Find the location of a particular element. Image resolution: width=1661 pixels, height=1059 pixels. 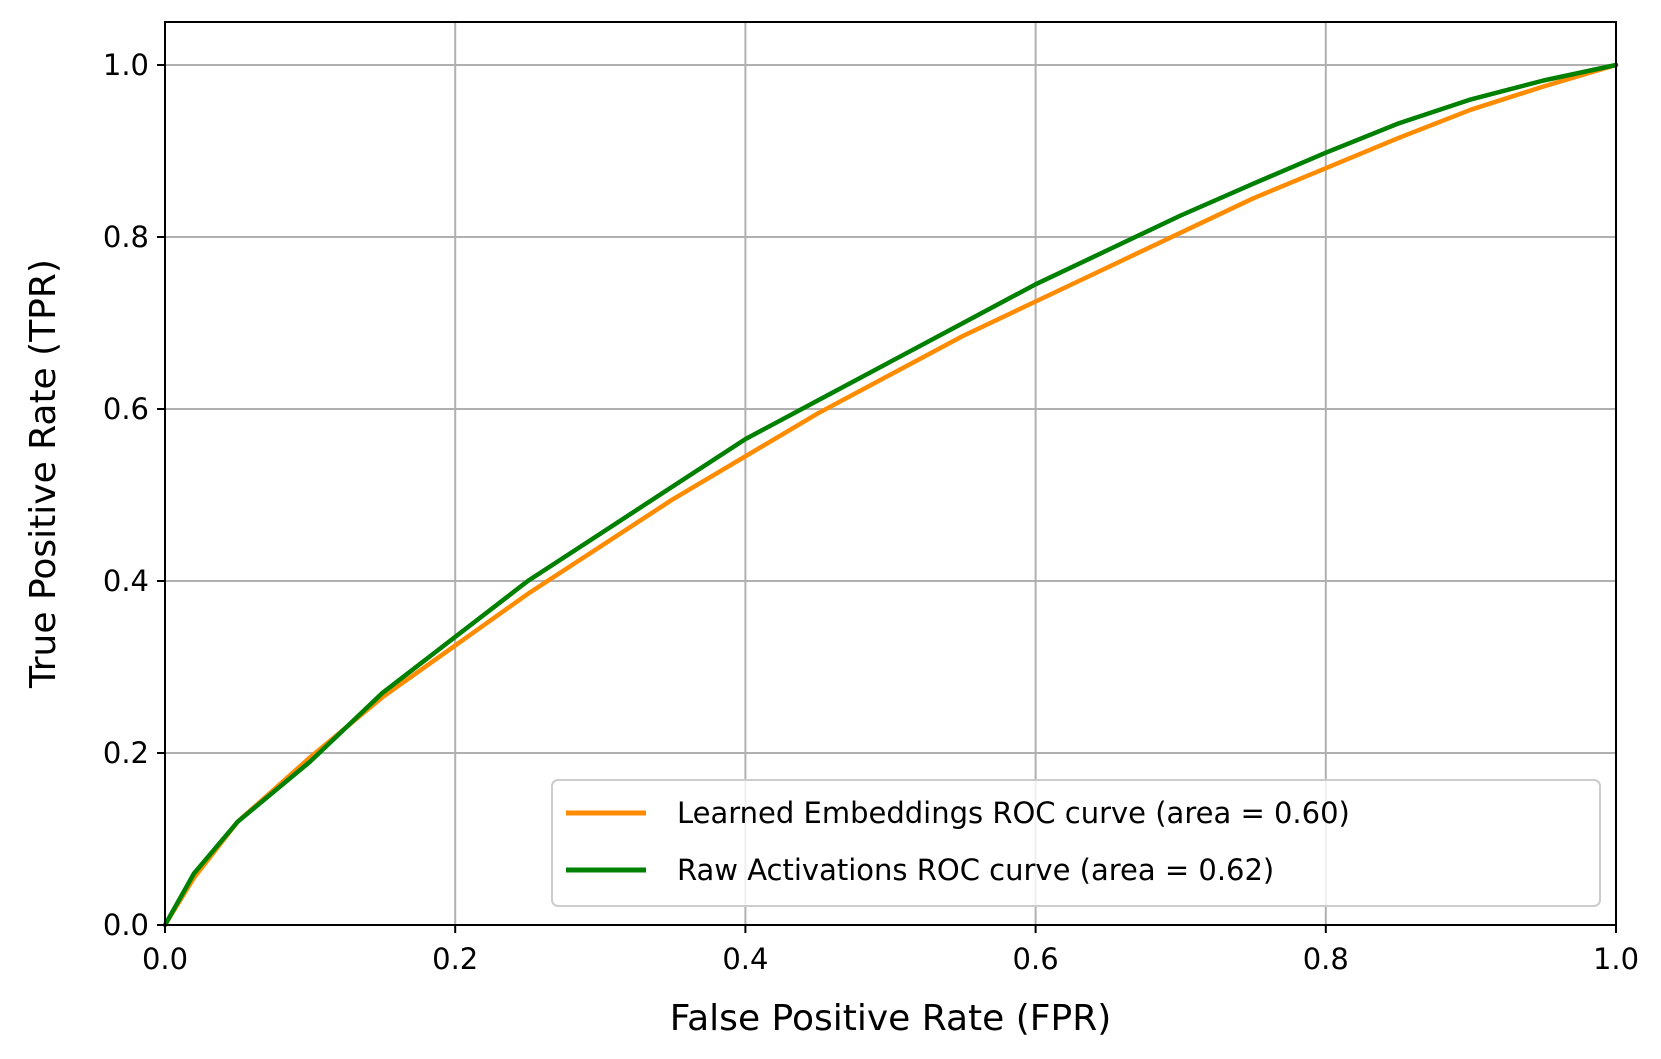

x-tick-label-4: 0.8 is located at coordinates (1326, 959).